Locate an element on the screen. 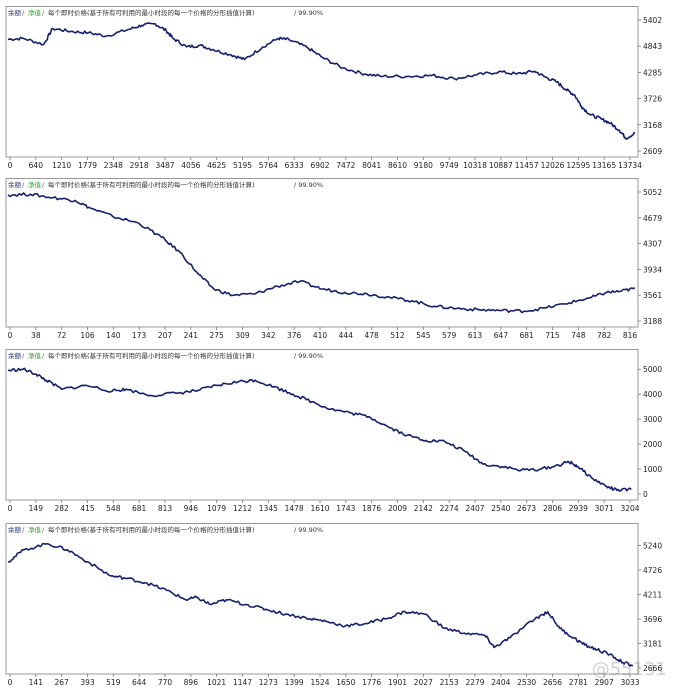 The image size is (673, 694). y-tick-label: 5240 is located at coordinates (652, 546).